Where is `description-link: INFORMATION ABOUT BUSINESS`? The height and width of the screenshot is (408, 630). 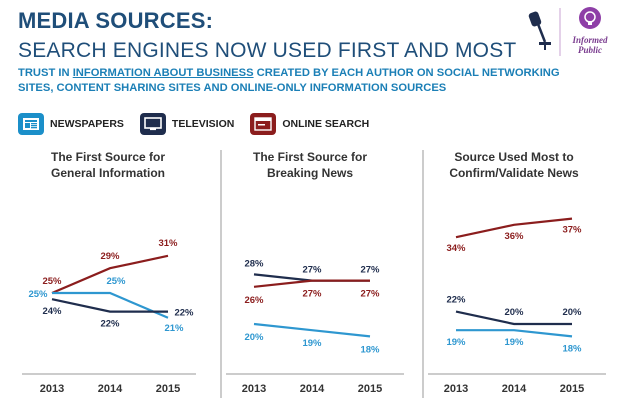
description-link: INFORMATION ABOUT BUSINESS is located at coordinates (163, 73).